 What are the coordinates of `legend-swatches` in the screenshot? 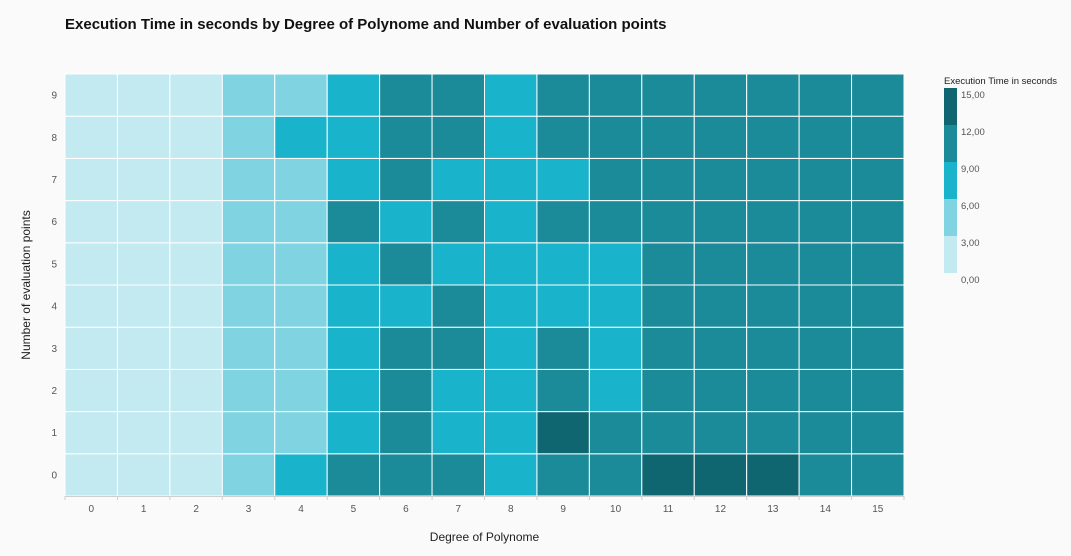 It's located at (950, 180).